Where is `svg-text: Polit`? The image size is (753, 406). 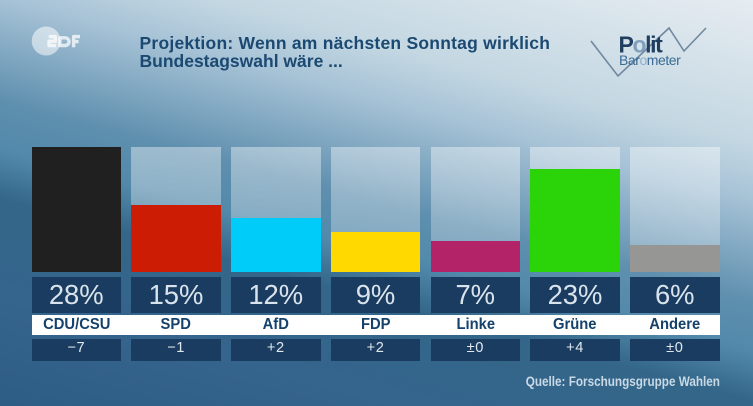 svg-text: Polit is located at coordinates (641, 45).